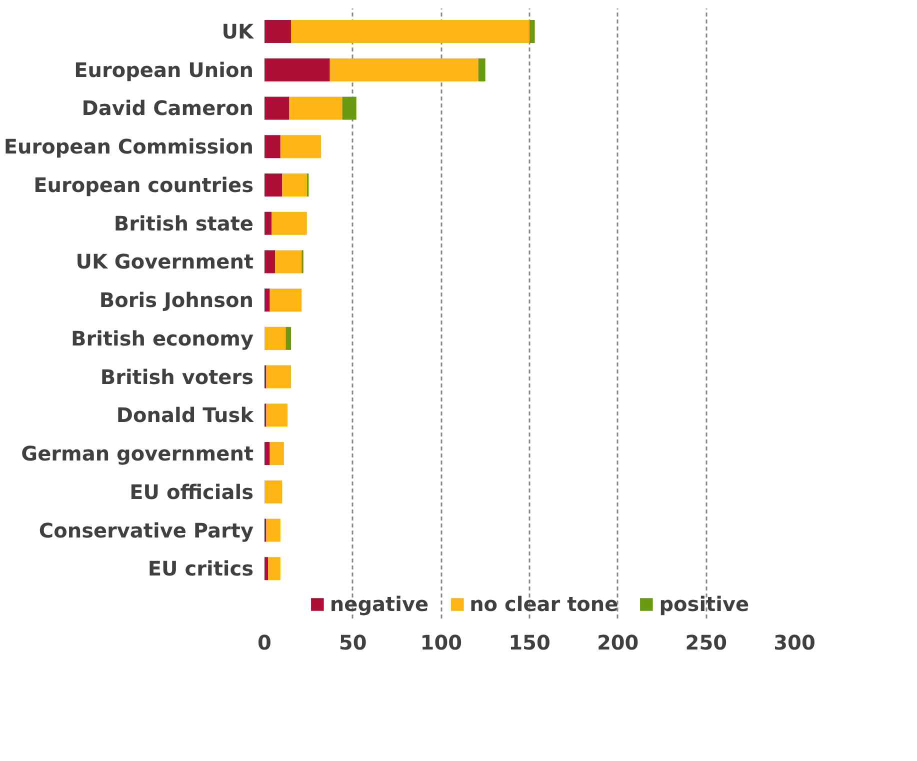 Image resolution: width=917 pixels, height=761 pixels. I want to click on y-tick-label: Boris Johnson, so click(176, 300).